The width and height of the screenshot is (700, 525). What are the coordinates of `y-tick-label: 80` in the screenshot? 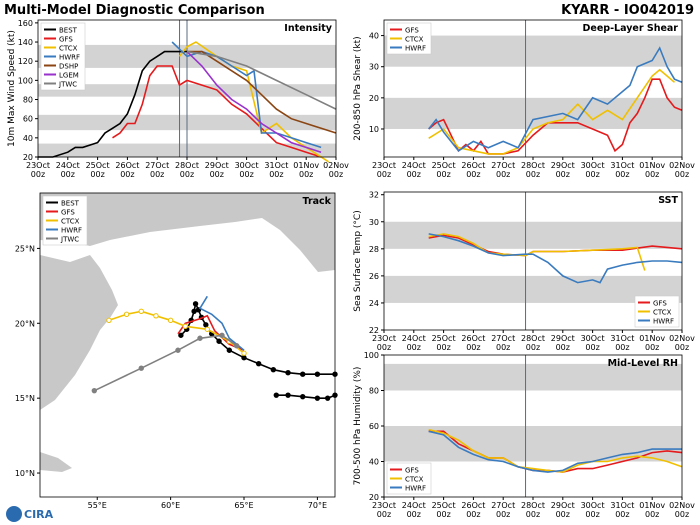 It's located at (374, 391).